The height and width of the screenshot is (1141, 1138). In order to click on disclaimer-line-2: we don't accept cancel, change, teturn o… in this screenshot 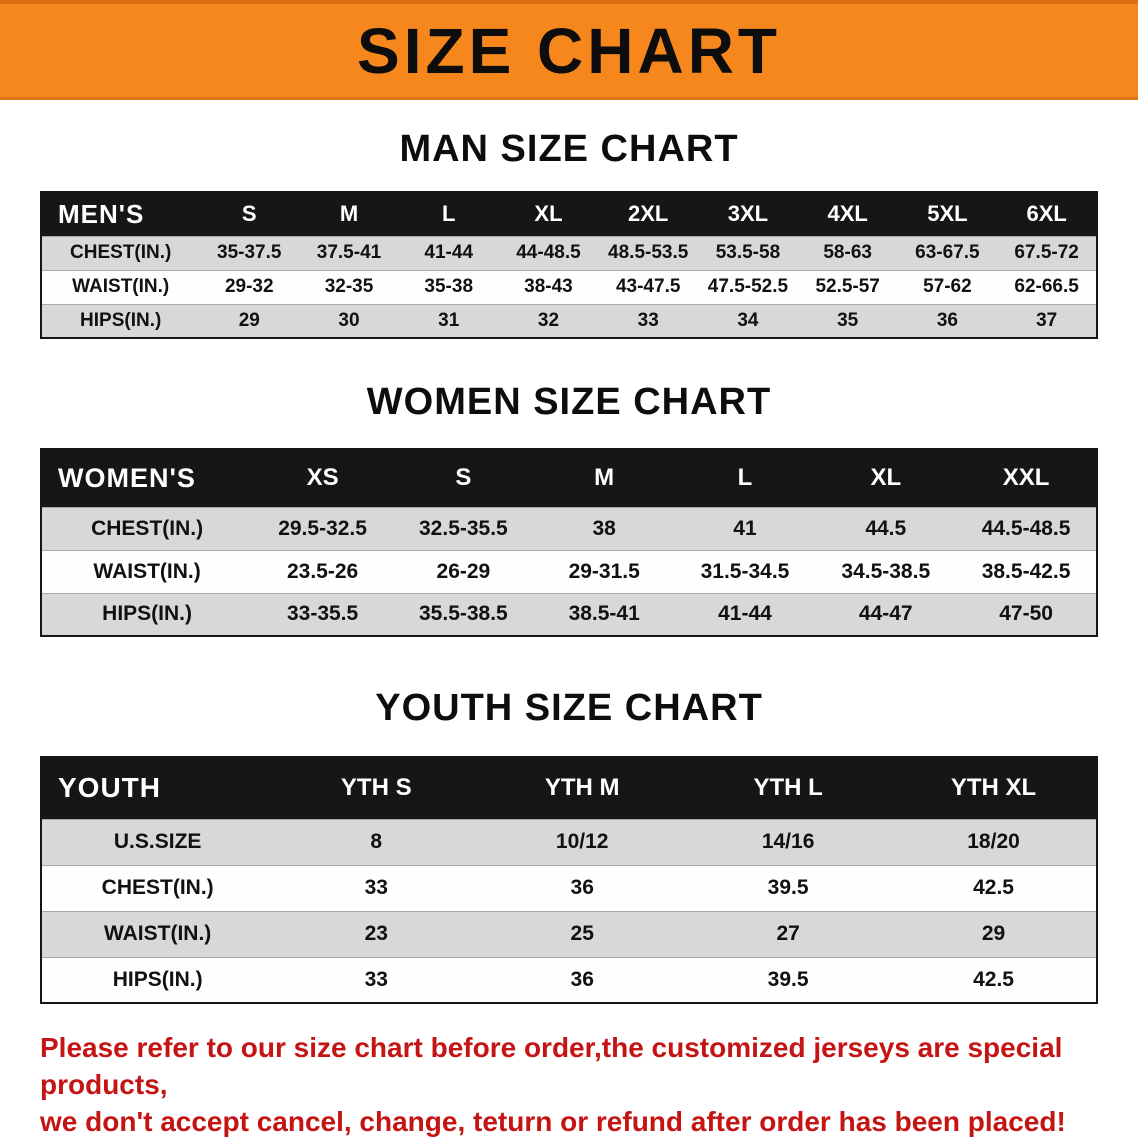, I will do `click(553, 1121)`.